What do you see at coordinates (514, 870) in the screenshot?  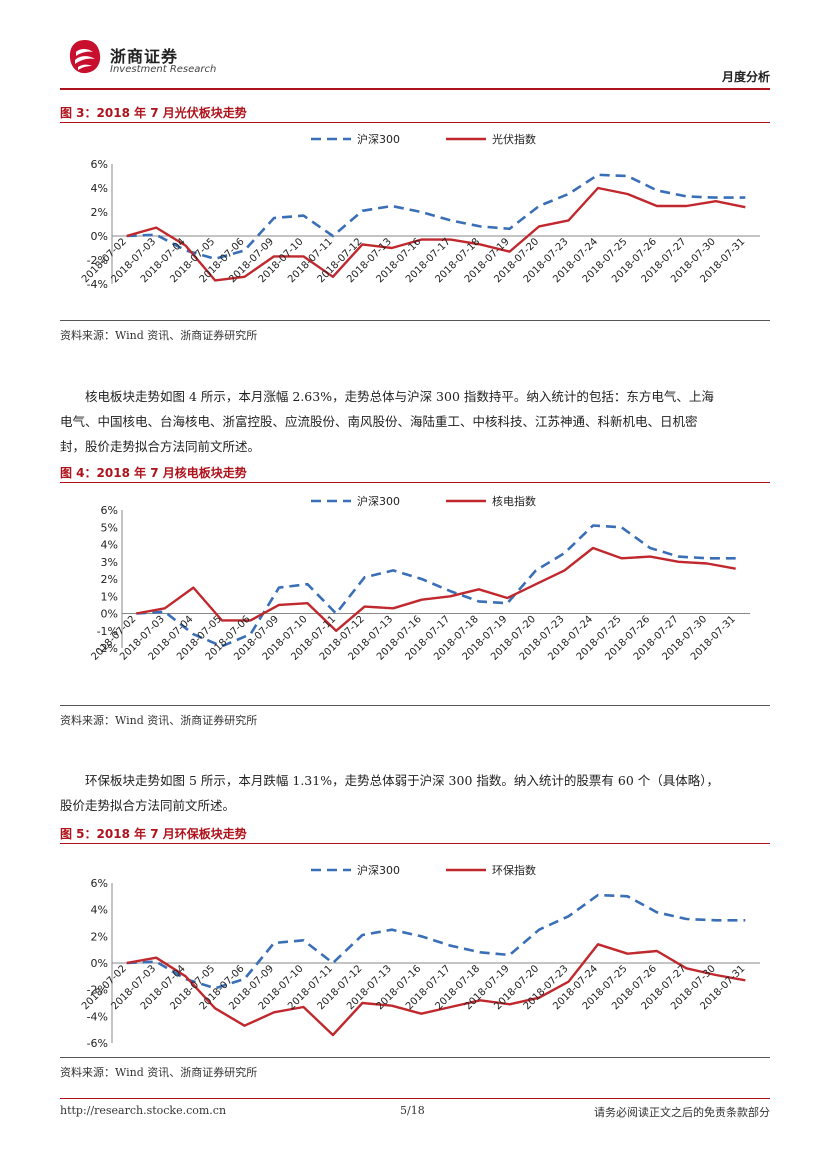 I see `legend-sector-label: 环保指数` at bounding box center [514, 870].